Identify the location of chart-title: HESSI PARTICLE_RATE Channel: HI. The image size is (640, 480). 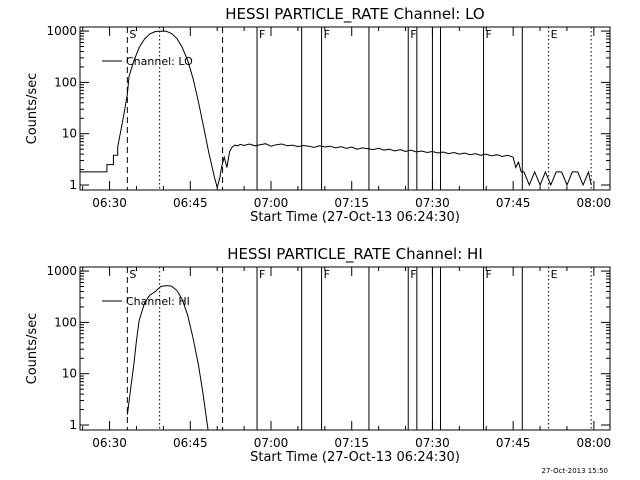
(355, 254).